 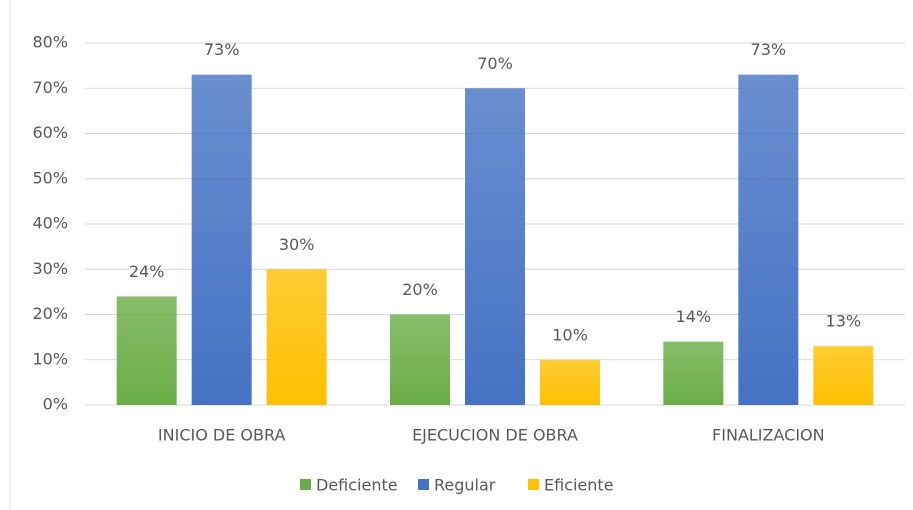 I want to click on legend-label: Deficiente, so click(x=357, y=485).